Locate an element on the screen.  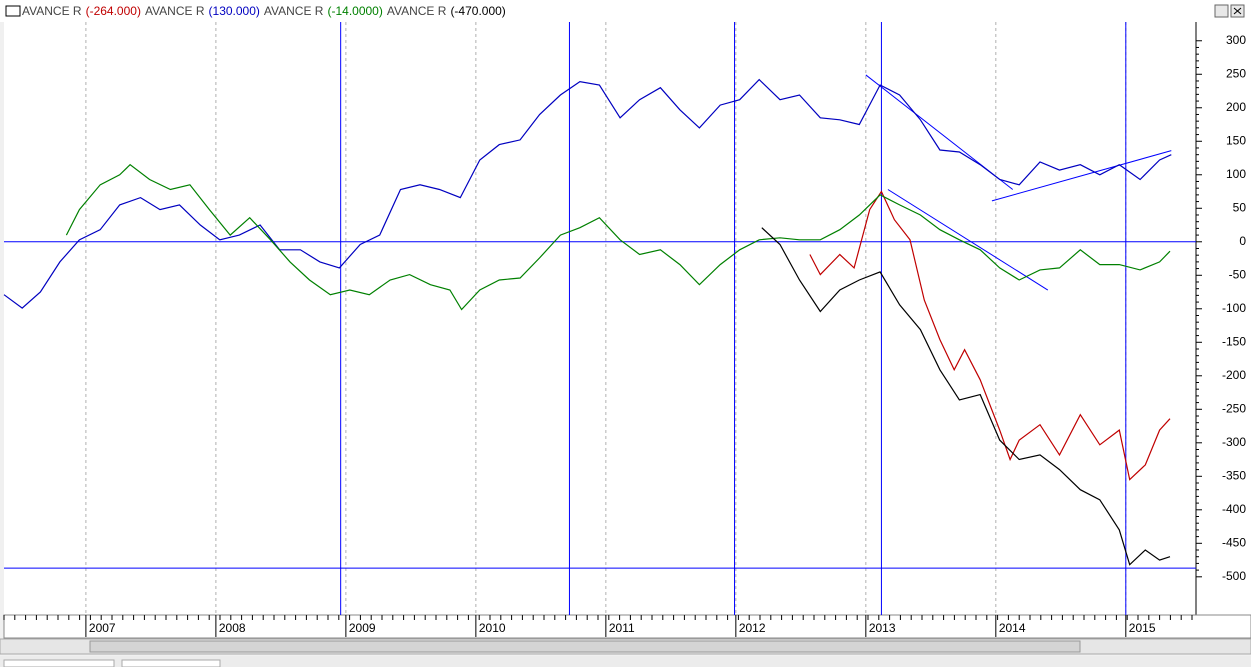
x-tick-label: 2009 is located at coordinates (362, 628).